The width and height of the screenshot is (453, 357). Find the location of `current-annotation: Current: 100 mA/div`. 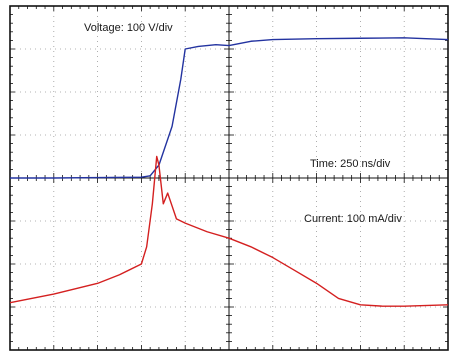

current-annotation: Current: 100 mA/div is located at coordinates (353, 219).